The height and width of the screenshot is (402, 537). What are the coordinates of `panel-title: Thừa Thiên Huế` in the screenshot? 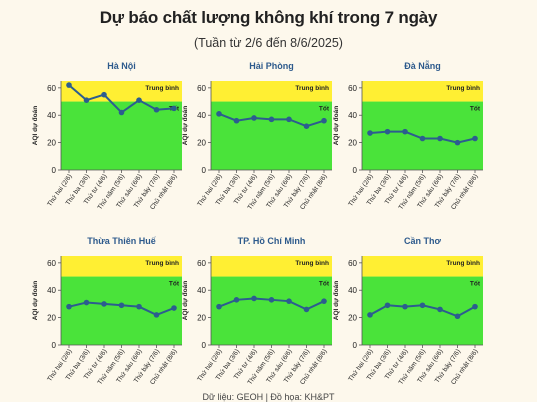 It's located at (122, 241).